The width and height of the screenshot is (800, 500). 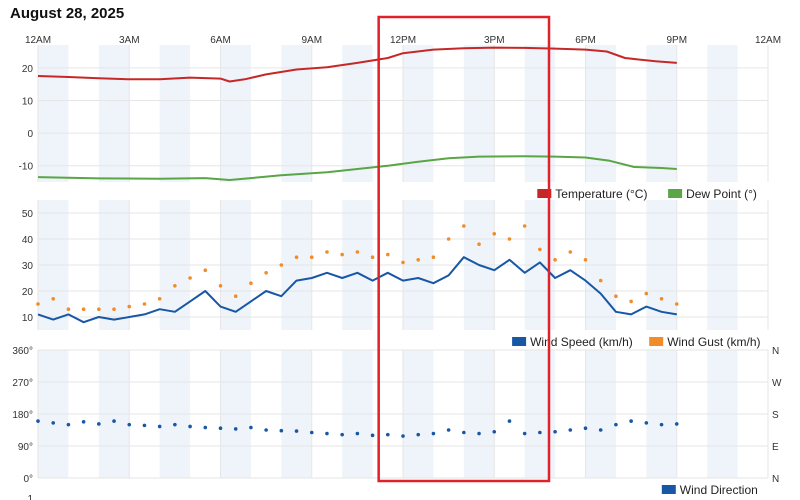 I want to click on y-tick-label: 270°, so click(x=22, y=383).